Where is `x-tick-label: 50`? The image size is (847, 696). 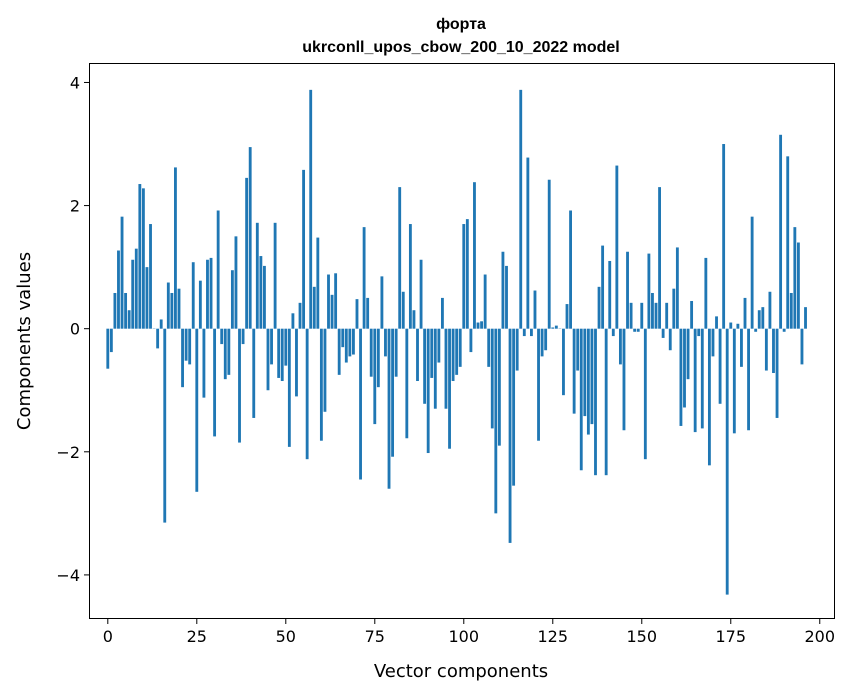 x-tick-label: 50 is located at coordinates (286, 636).